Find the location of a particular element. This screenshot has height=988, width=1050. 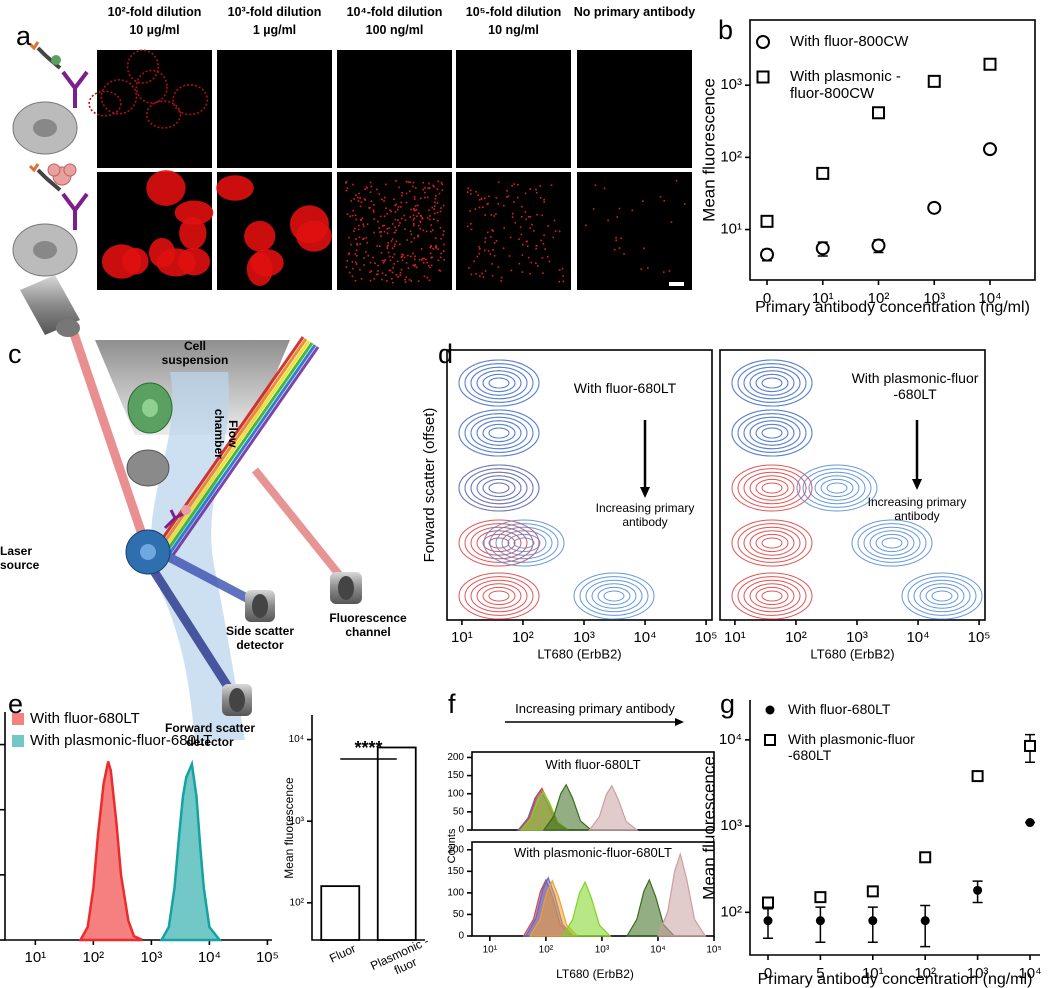

plot-title: With plasmonic-fluor -680LT is located at coordinates (915, 386).